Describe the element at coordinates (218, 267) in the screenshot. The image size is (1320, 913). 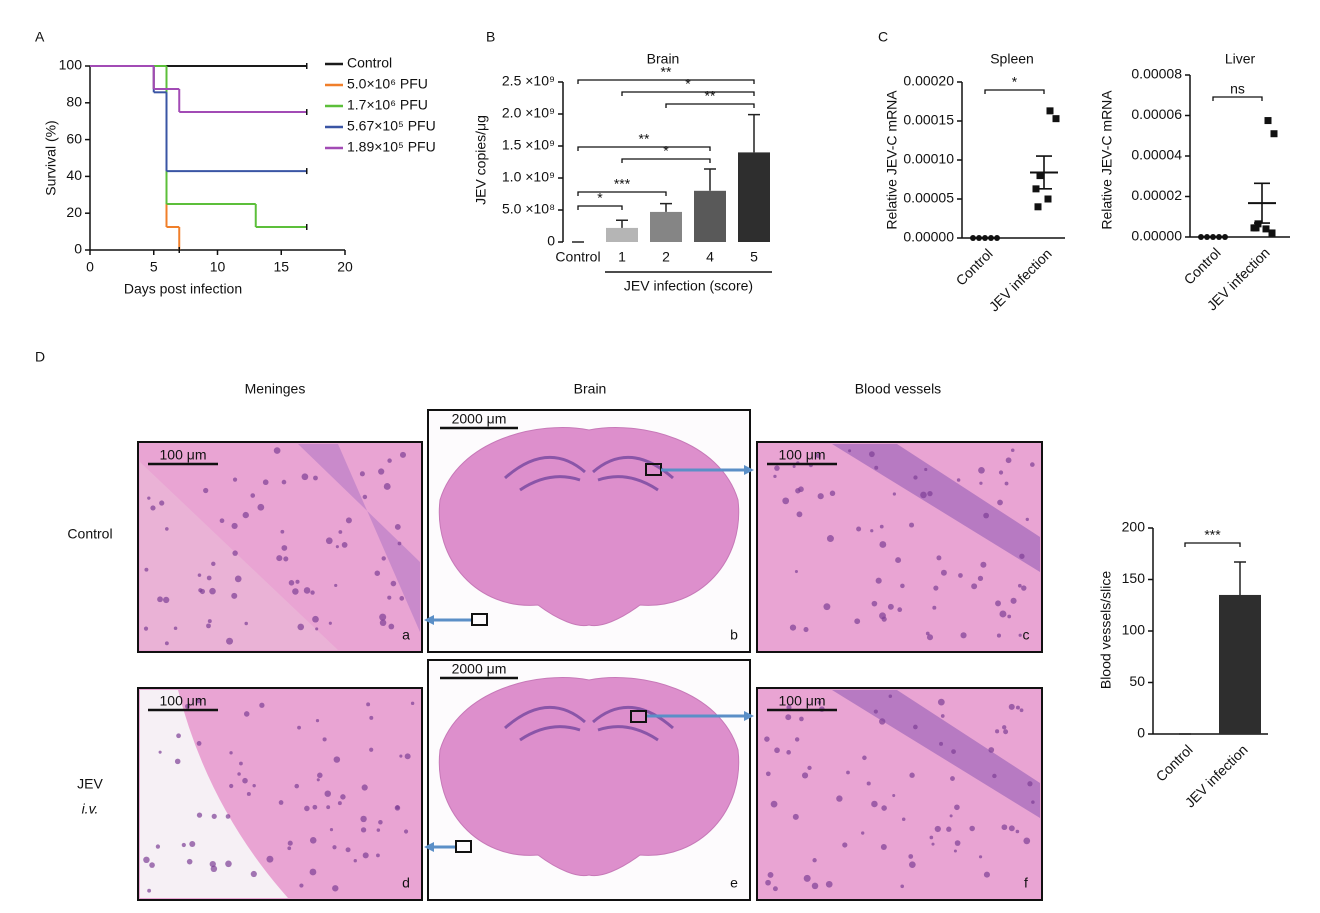
I see `x-tick-label: 10` at that location.